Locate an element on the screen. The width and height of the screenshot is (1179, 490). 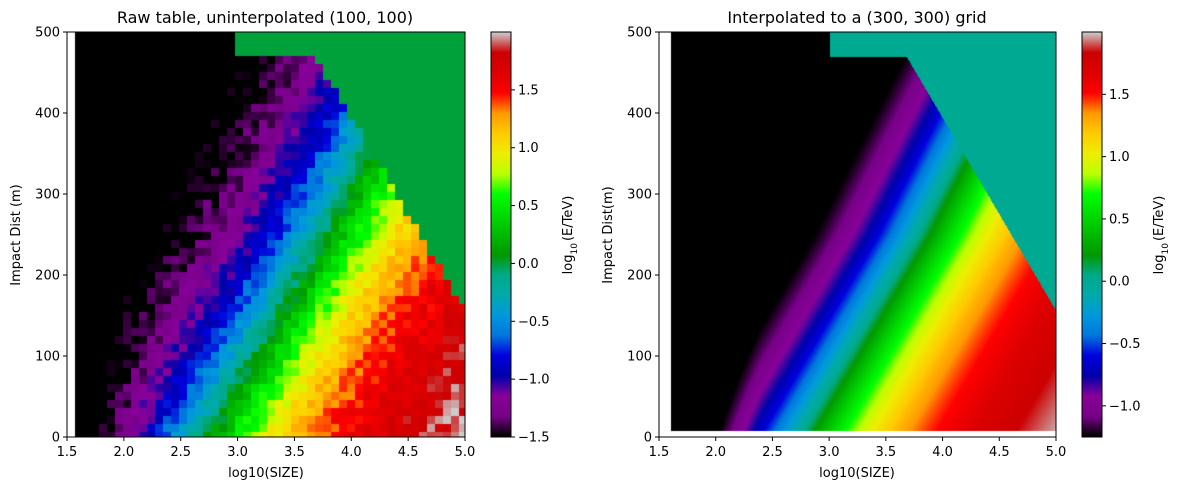
left-x-ticks: 1.5 2.0 2.5 3.0 3.5 4.0 4.5 5.0 is located at coordinates (266, 448).